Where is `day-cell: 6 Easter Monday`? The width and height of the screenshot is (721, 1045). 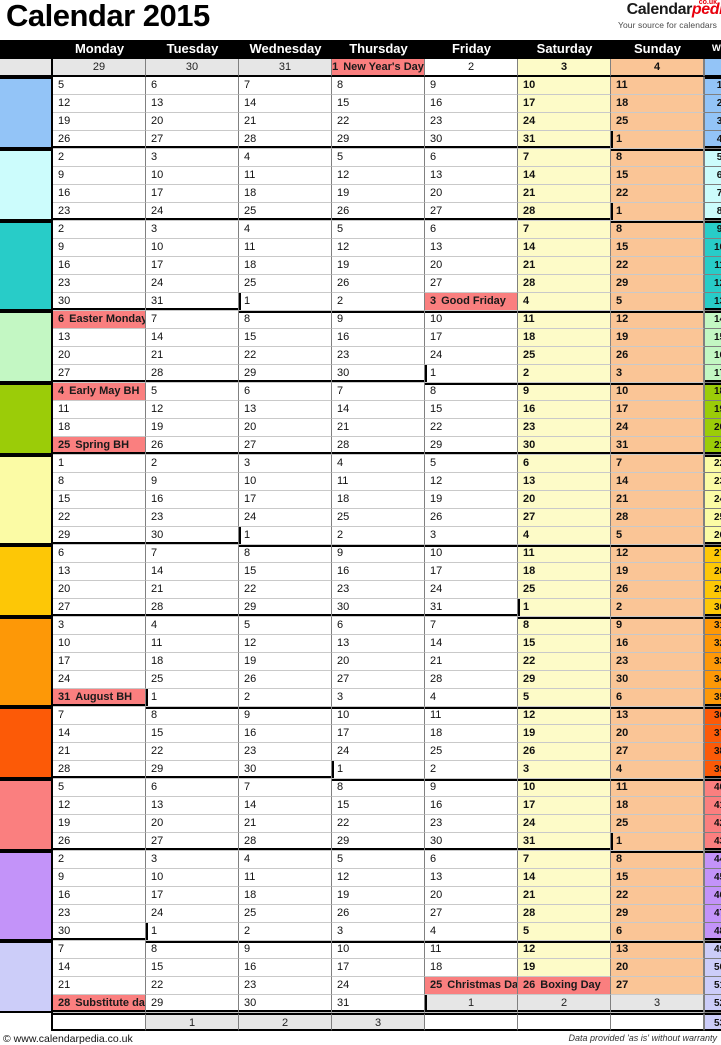
day-cell: 6 Easter Monday is located at coordinates (99, 320).